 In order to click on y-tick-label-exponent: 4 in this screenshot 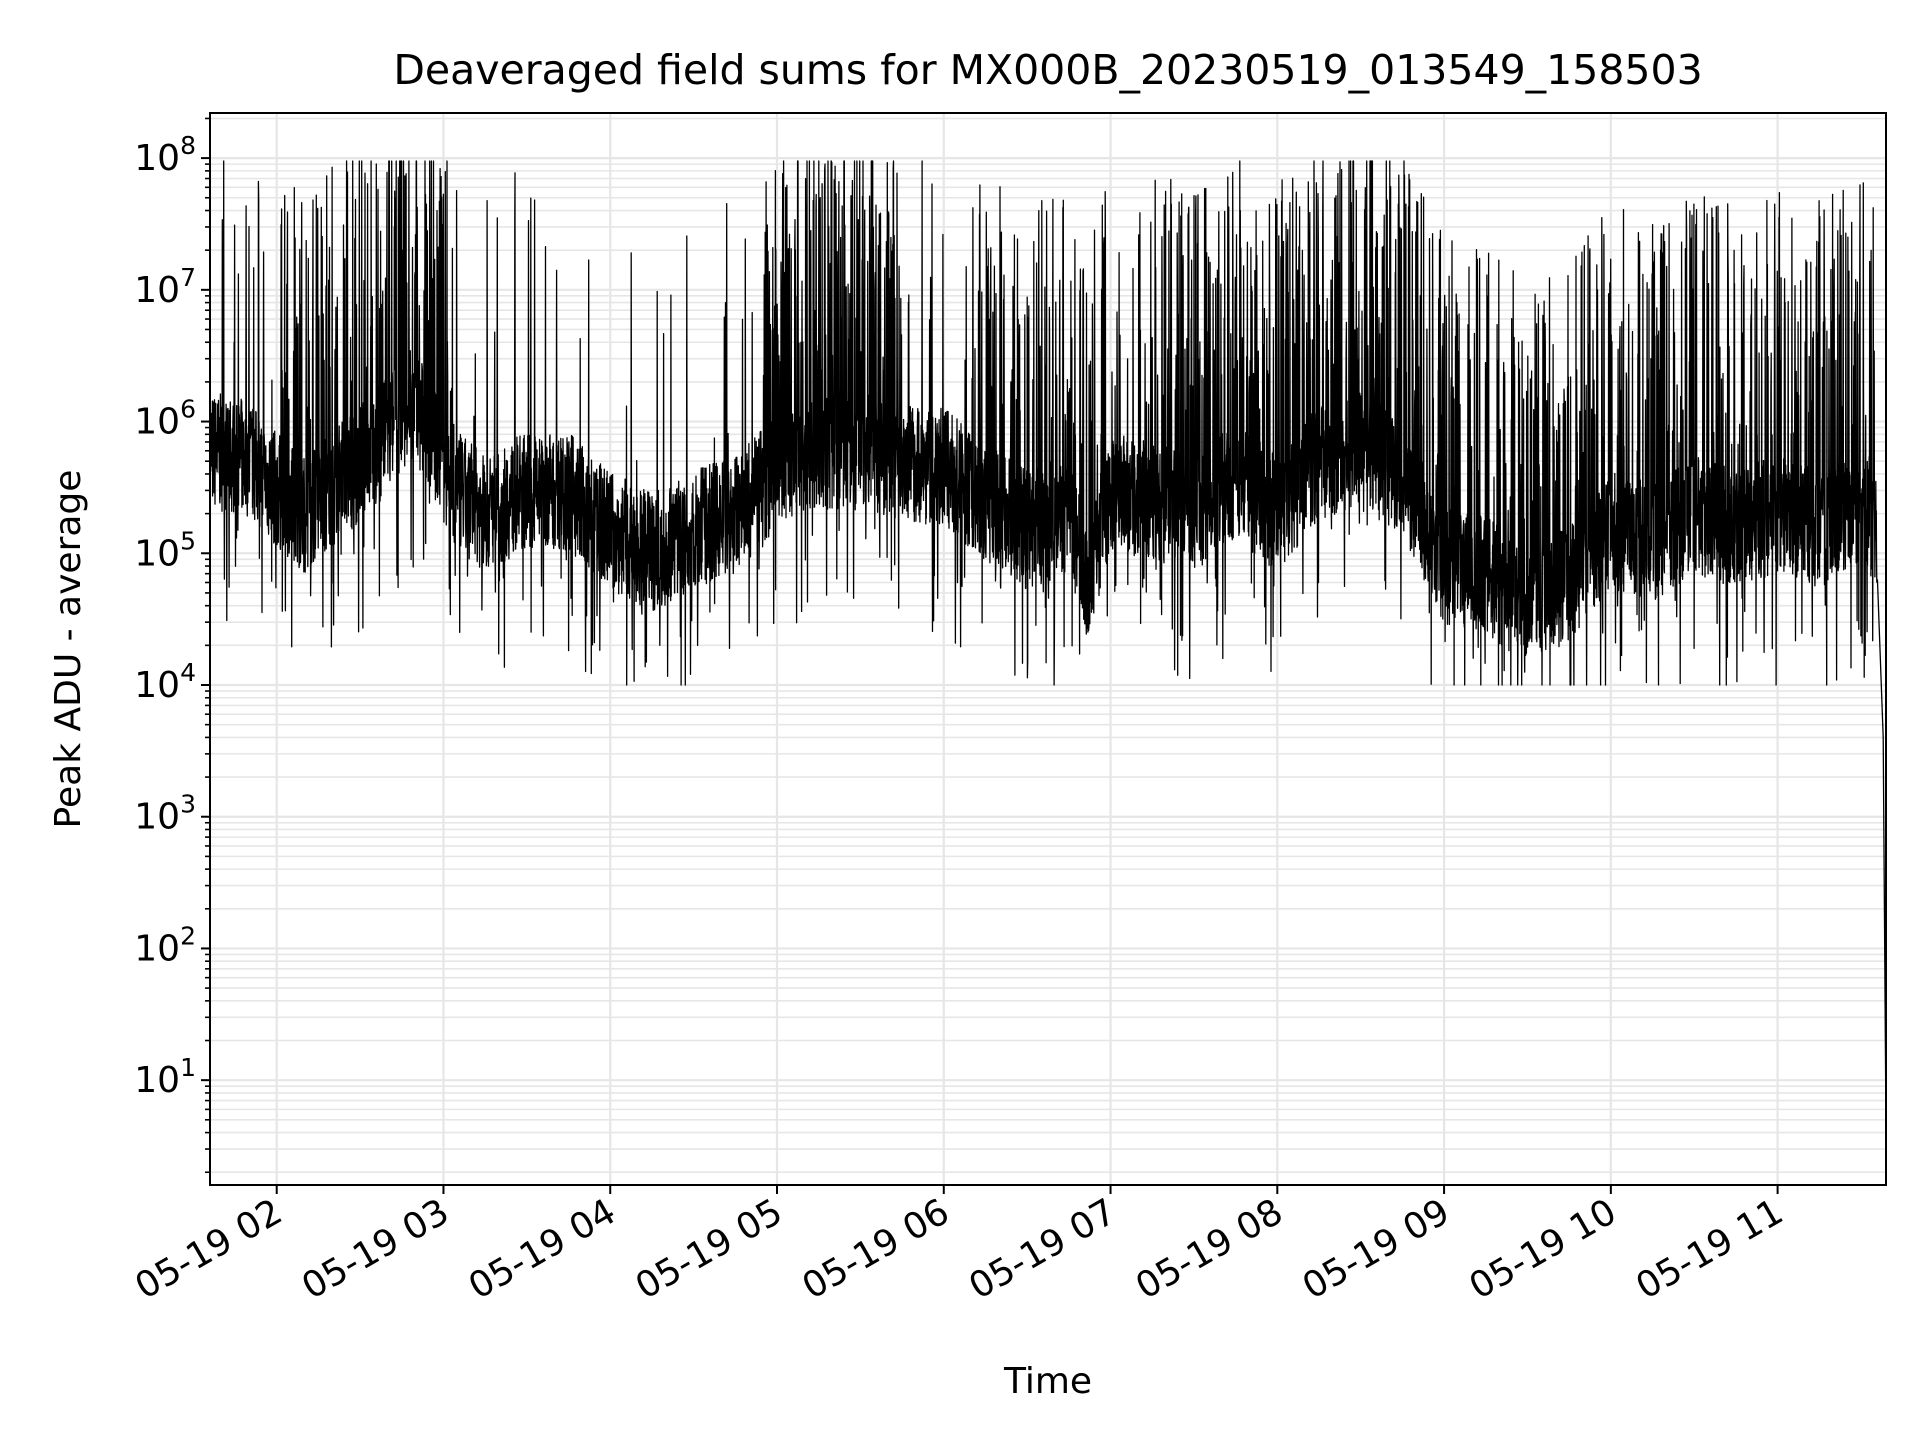, I will do `click(188, 672)`.